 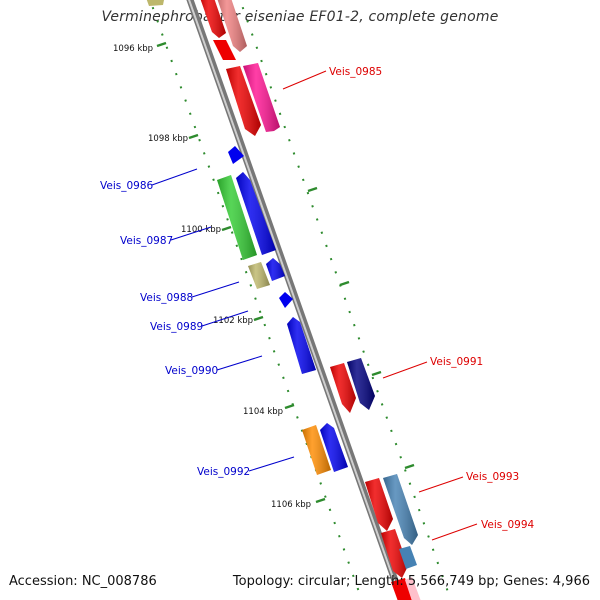 I want to click on gene-label: Veis_0992, so click(x=223, y=472).